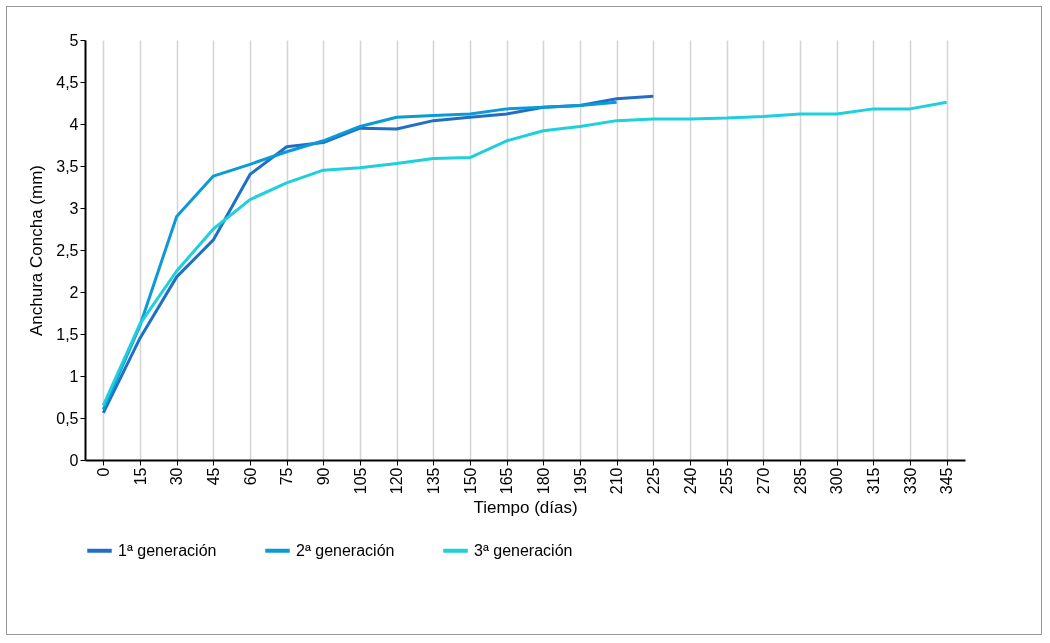  Describe the element at coordinates (287, 476) in the screenshot. I see `x-tick-label: 75` at that location.